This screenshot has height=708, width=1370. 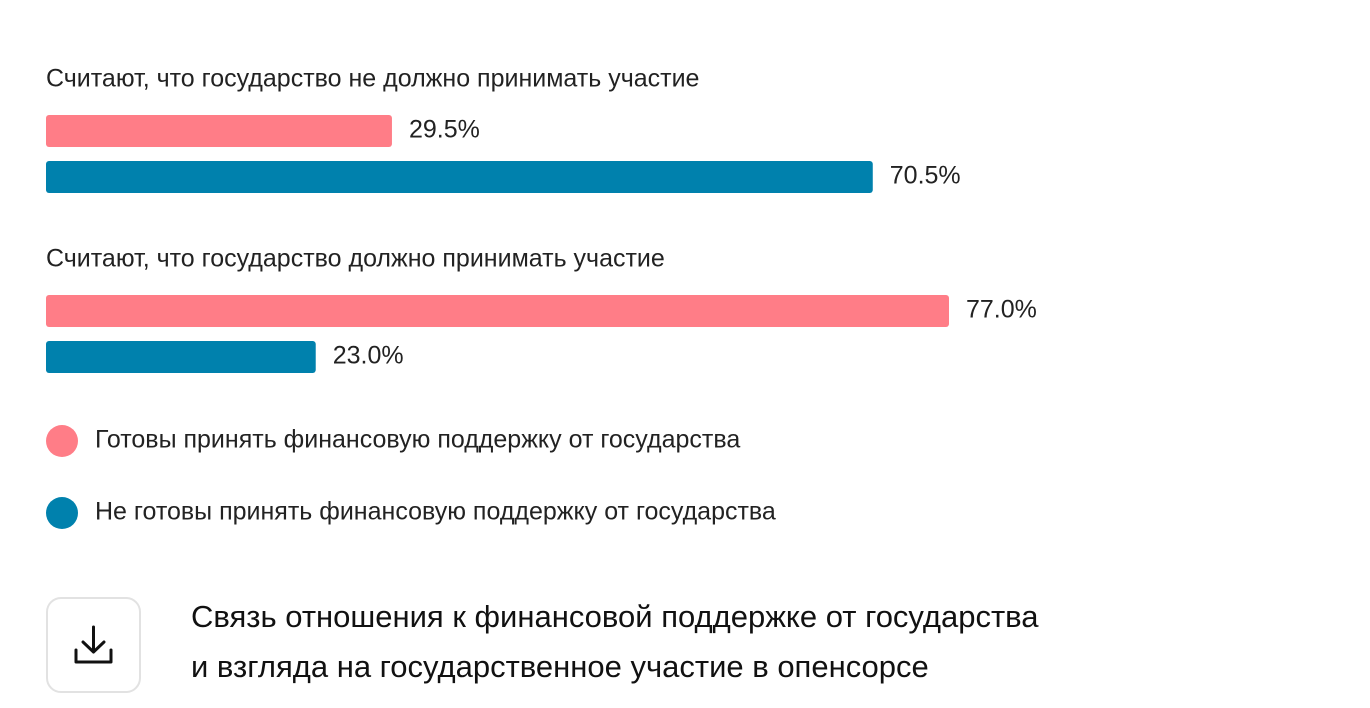 What do you see at coordinates (925, 176) in the screenshot?
I see `value-label: 70.5%` at bounding box center [925, 176].